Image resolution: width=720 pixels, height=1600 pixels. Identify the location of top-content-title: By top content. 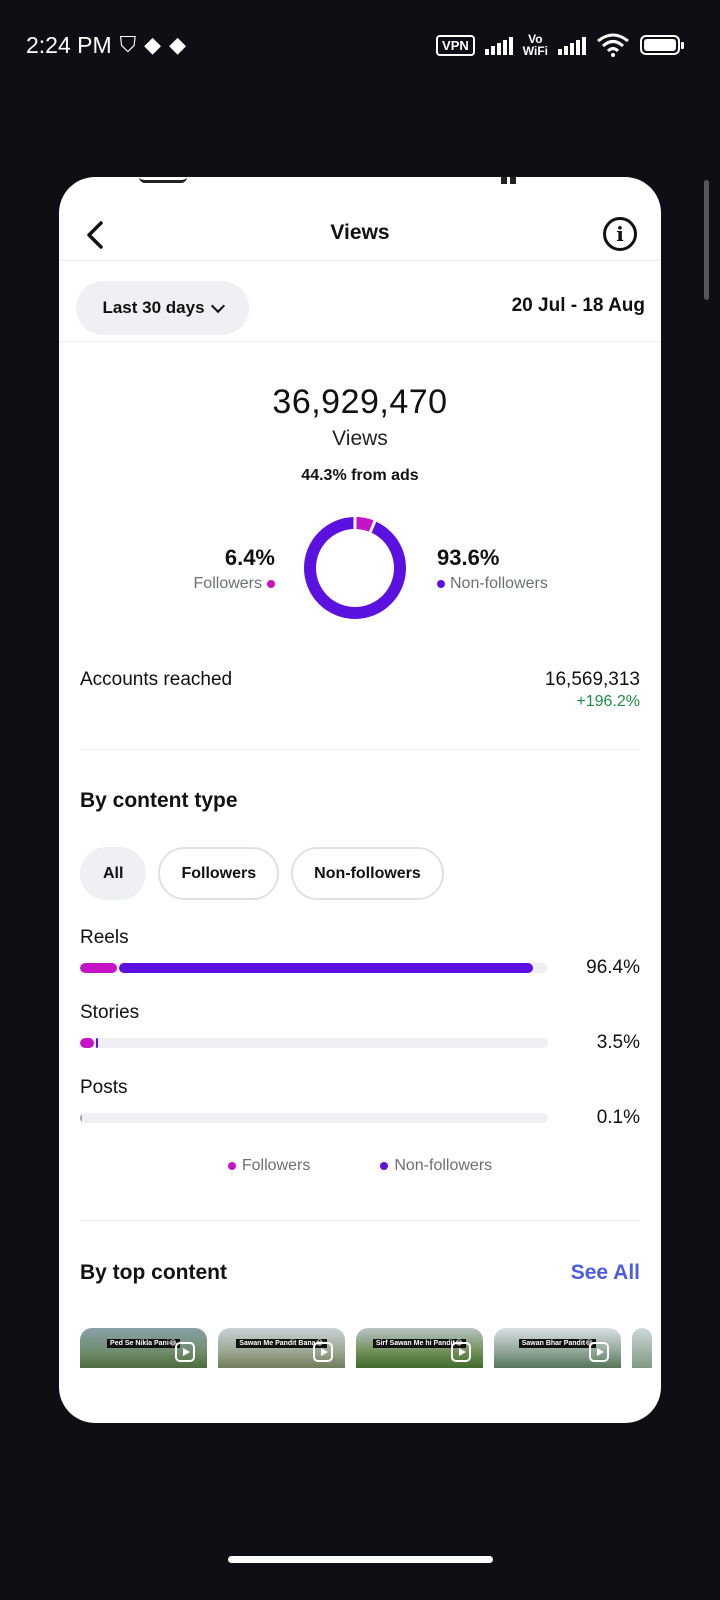
(153, 1272).